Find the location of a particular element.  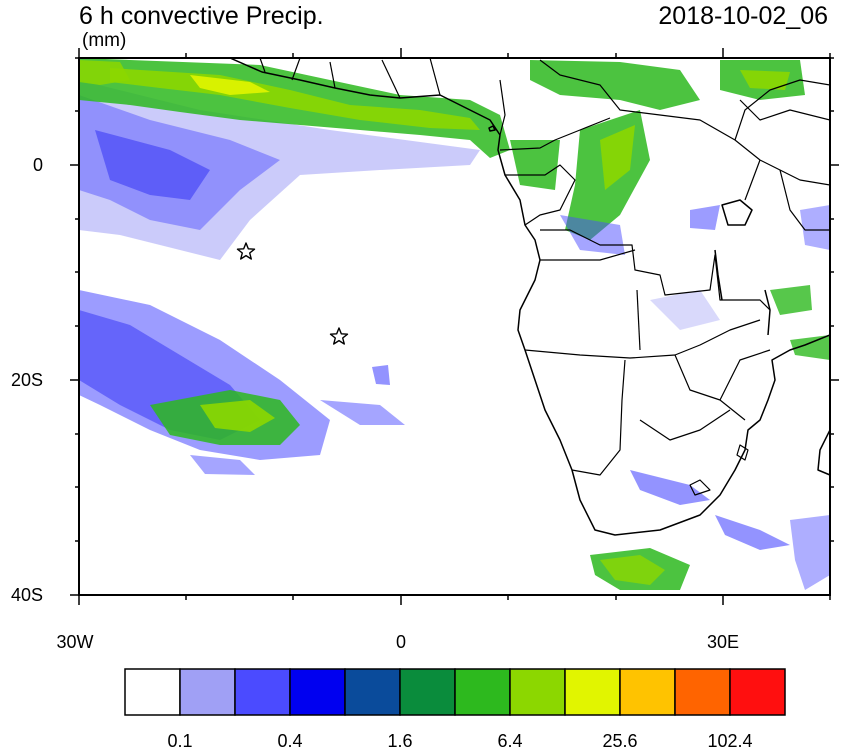

y-tick-label: 0 is located at coordinates (37, 165).